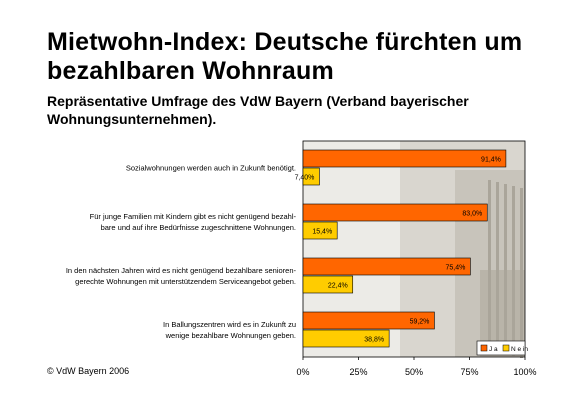 The height and width of the screenshot is (400, 578). What do you see at coordinates (302, 372) in the screenshot?
I see `x-tick-label: 0%` at bounding box center [302, 372].